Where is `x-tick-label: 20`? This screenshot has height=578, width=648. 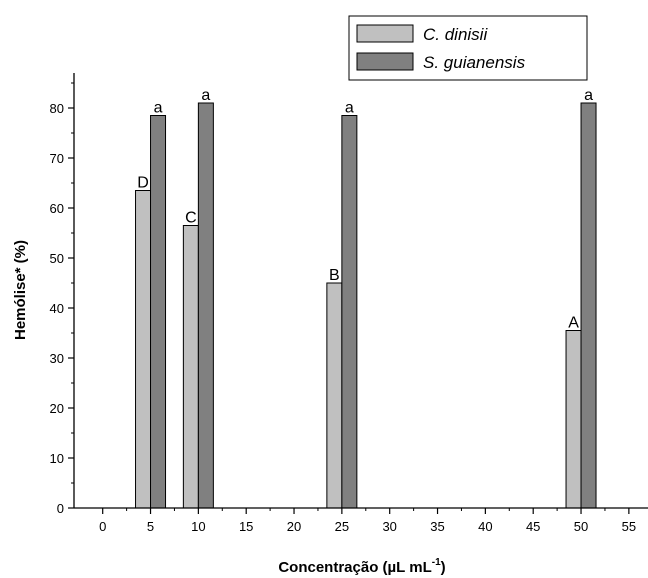 x-tick-label: 20 is located at coordinates (294, 526).